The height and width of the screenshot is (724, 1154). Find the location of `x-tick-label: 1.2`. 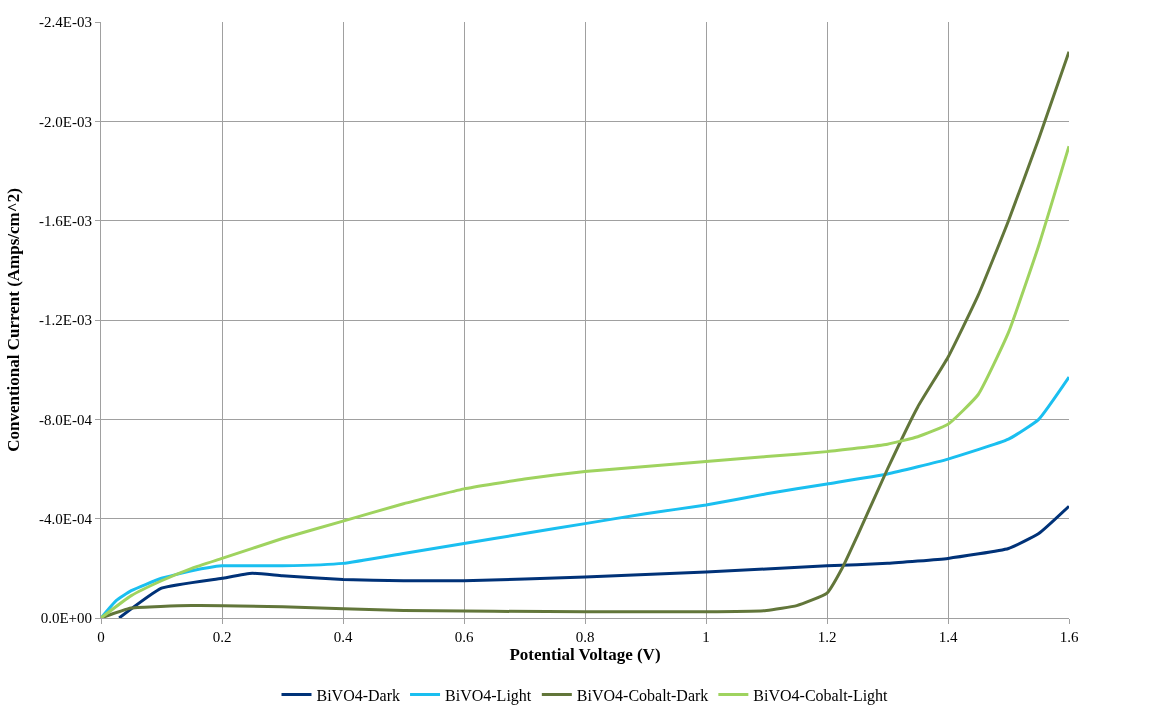

x-tick-label: 1.2 is located at coordinates (827, 637).